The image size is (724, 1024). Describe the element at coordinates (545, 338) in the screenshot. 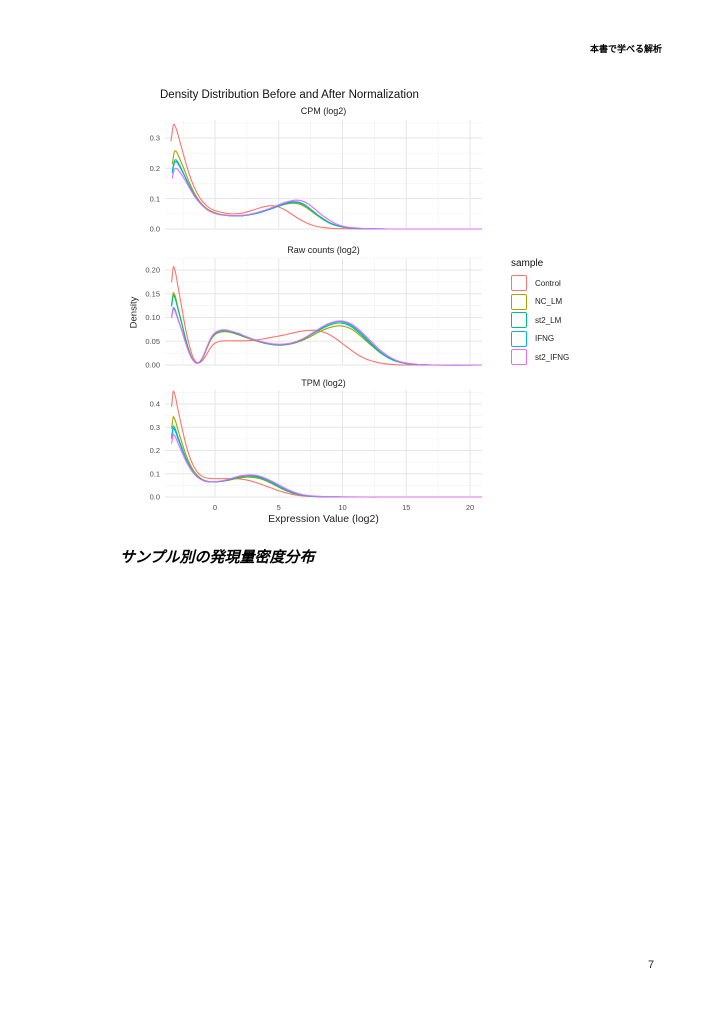

I see `legend-label: IFNG` at that location.